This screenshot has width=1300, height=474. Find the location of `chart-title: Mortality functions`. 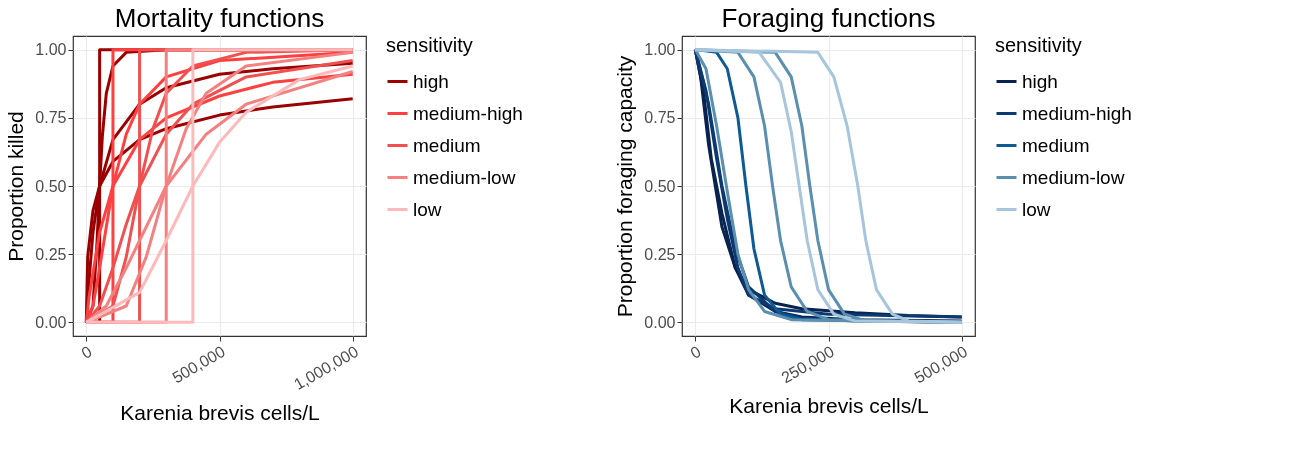

chart-title: Mortality functions is located at coordinates (219, 18).